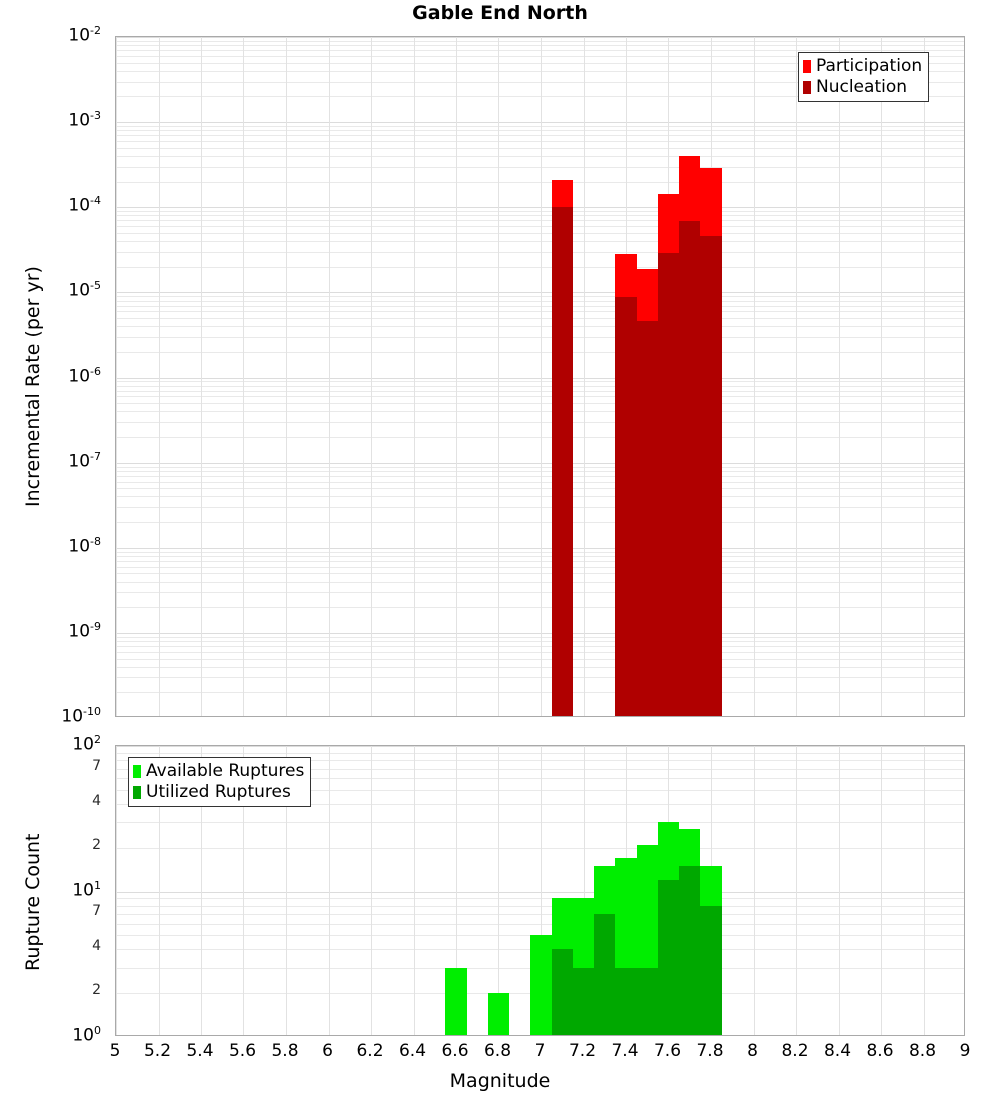  What do you see at coordinates (84, 205) in the screenshot?
I see `top-y-tick-1e-4: 10⁻⁴` at bounding box center [84, 205].